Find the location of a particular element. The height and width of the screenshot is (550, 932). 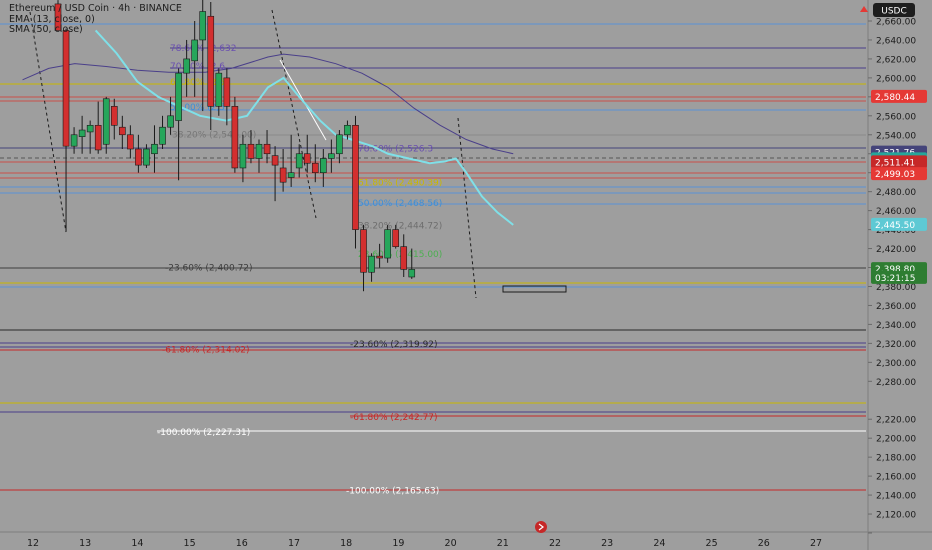

x-tick-label: 14 is located at coordinates (137, 543).